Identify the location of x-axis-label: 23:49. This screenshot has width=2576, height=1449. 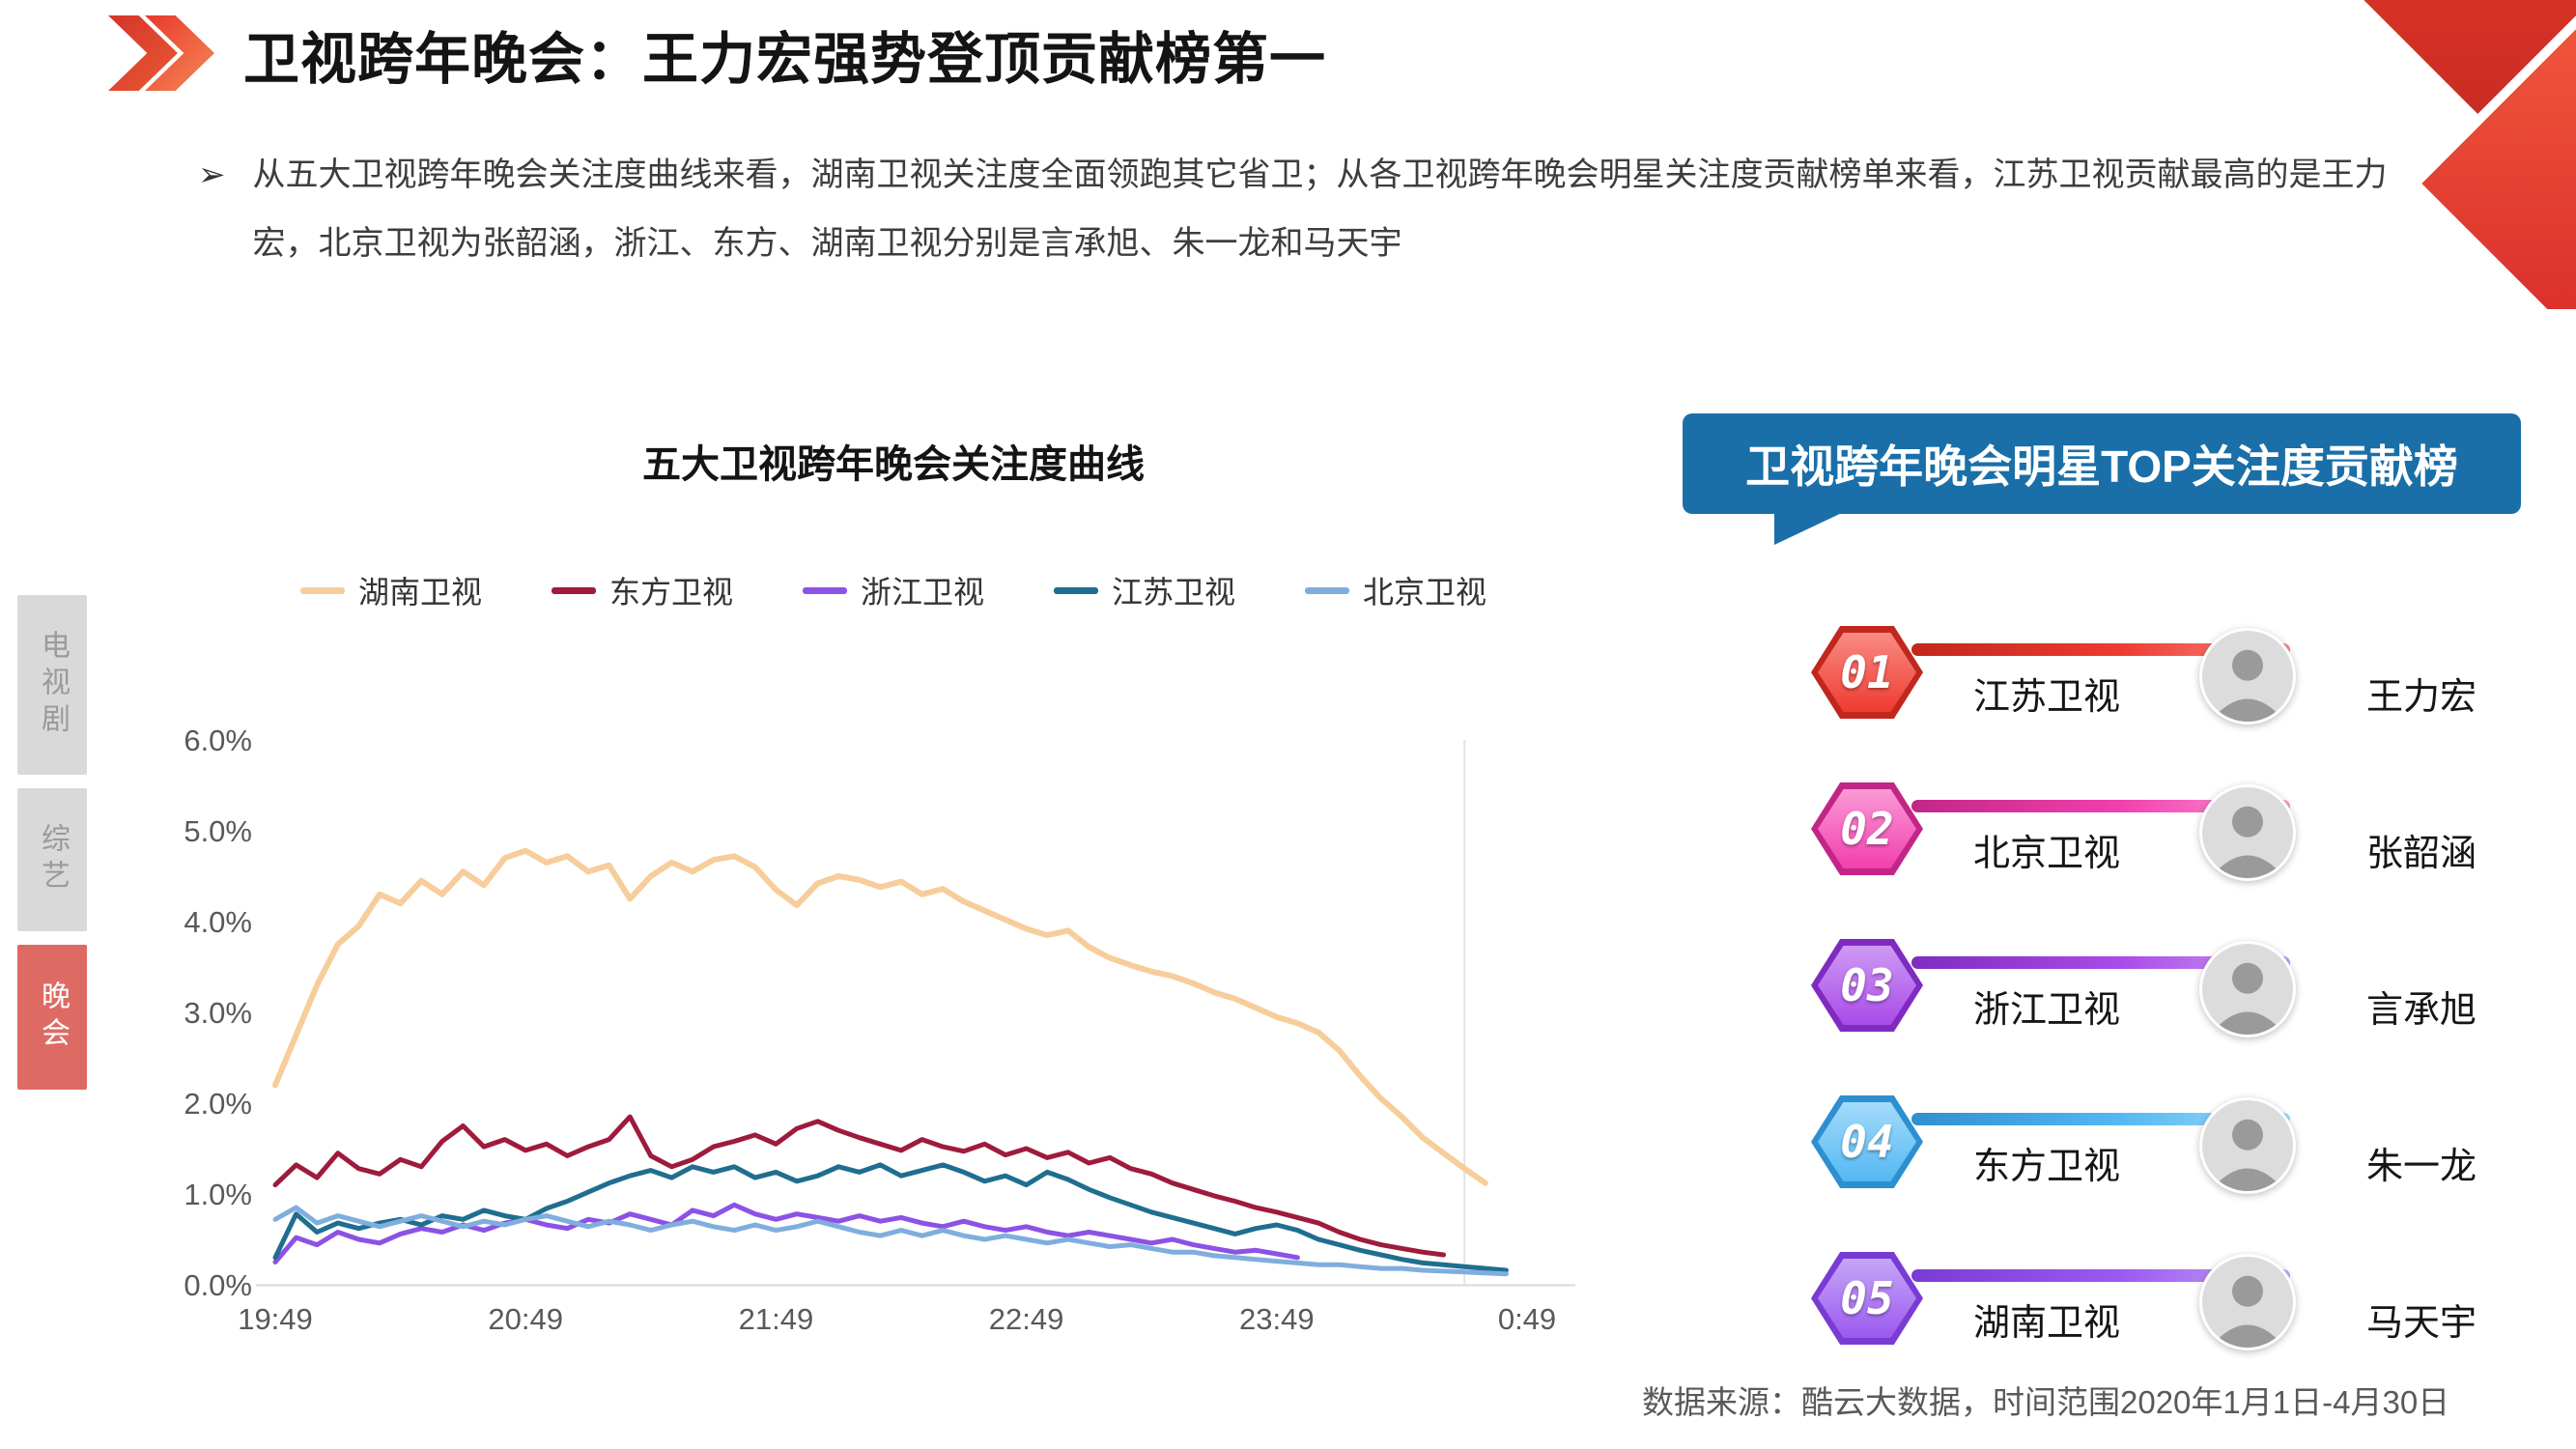
(1277, 1319).